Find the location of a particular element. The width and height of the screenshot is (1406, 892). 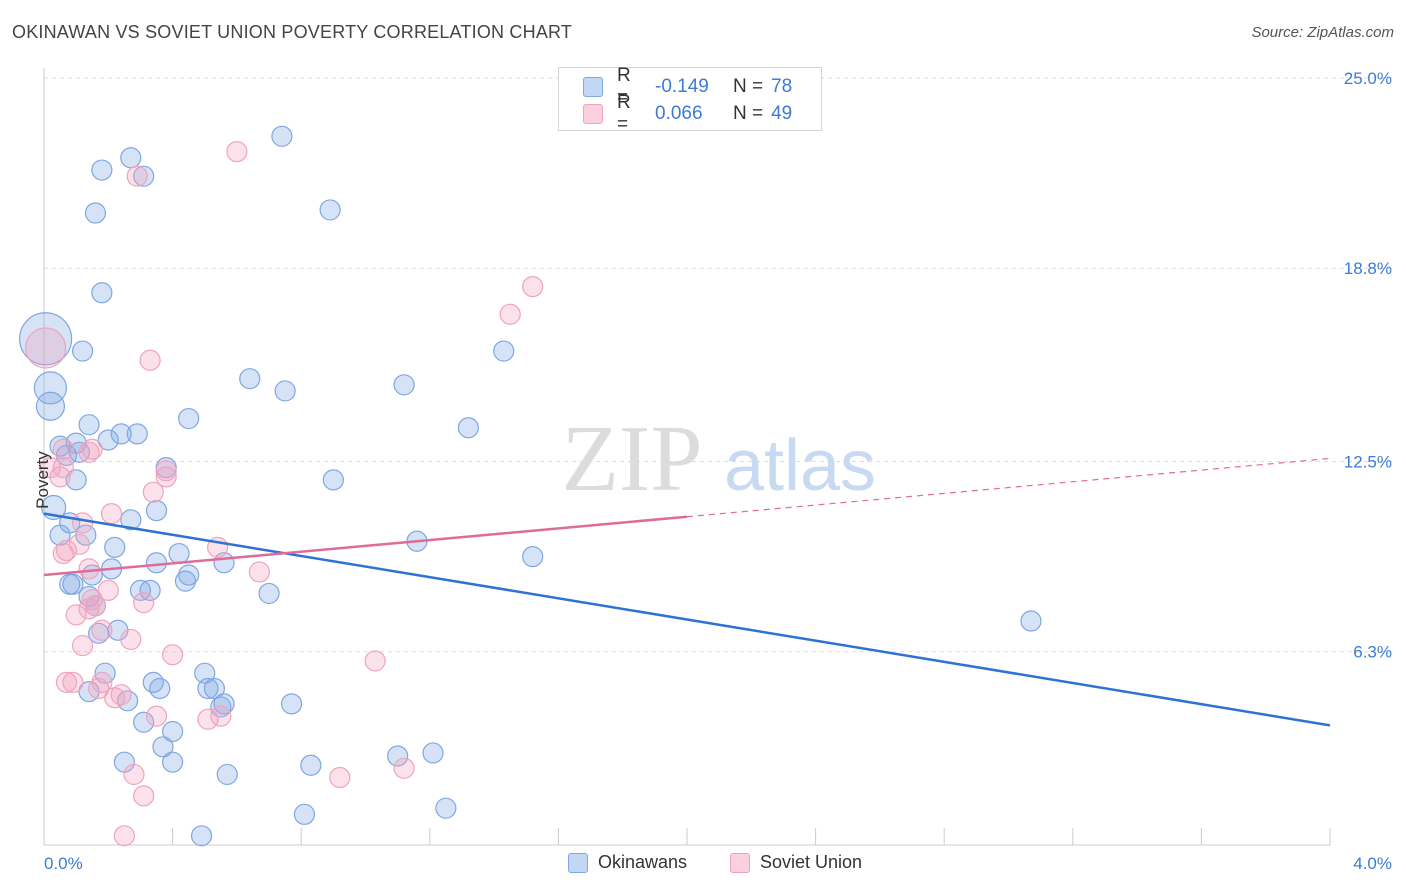

x-tick-label: 0.0% is located at coordinates (63, 863).